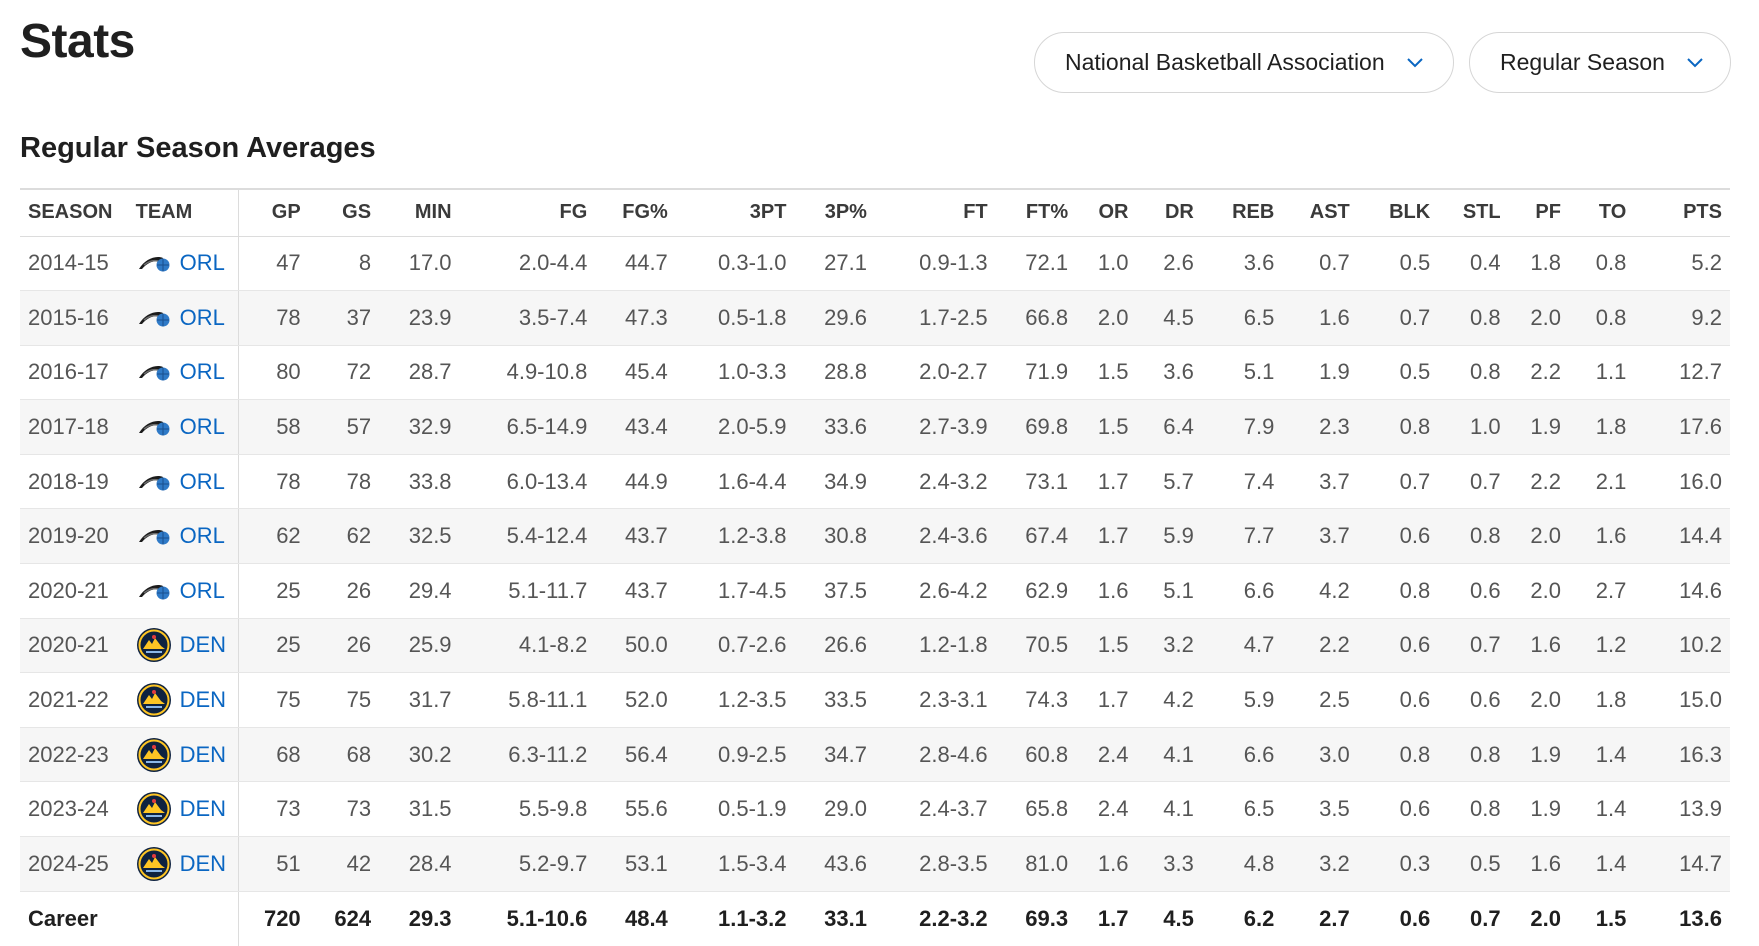  I want to click on stat-cell-min: 31.7, so click(419, 700).